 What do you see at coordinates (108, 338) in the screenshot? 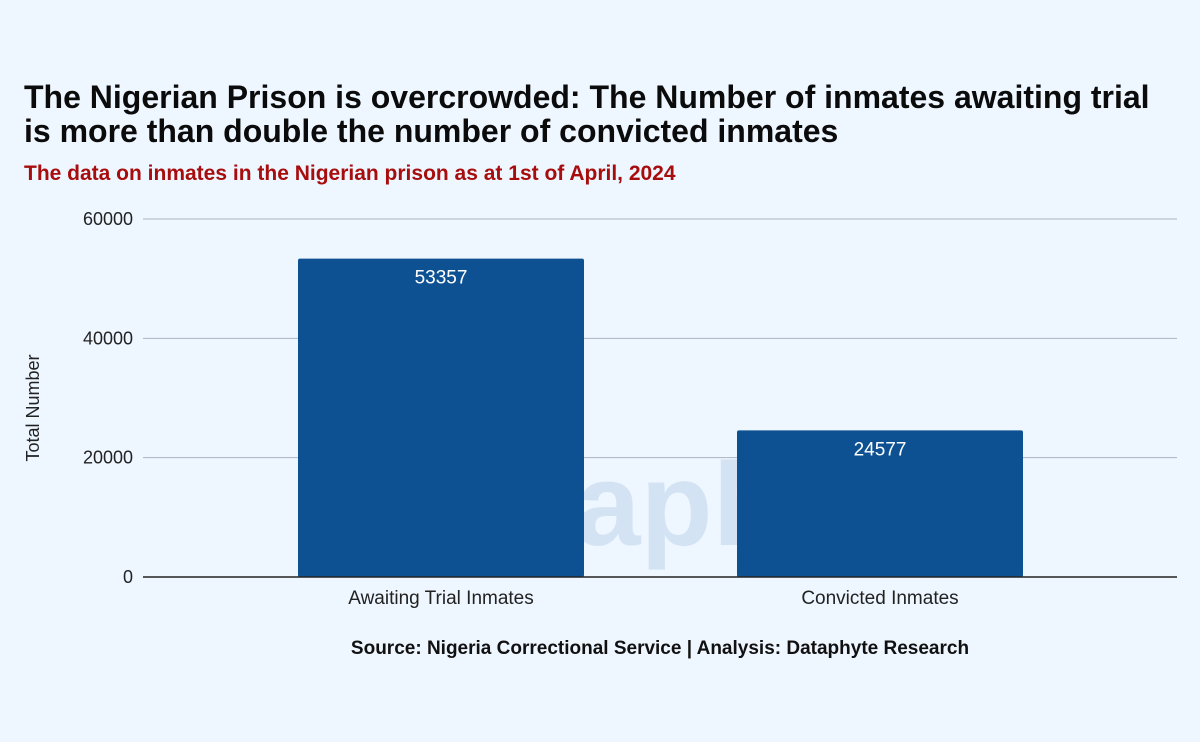
I see `y-tick-label: 40000` at bounding box center [108, 338].